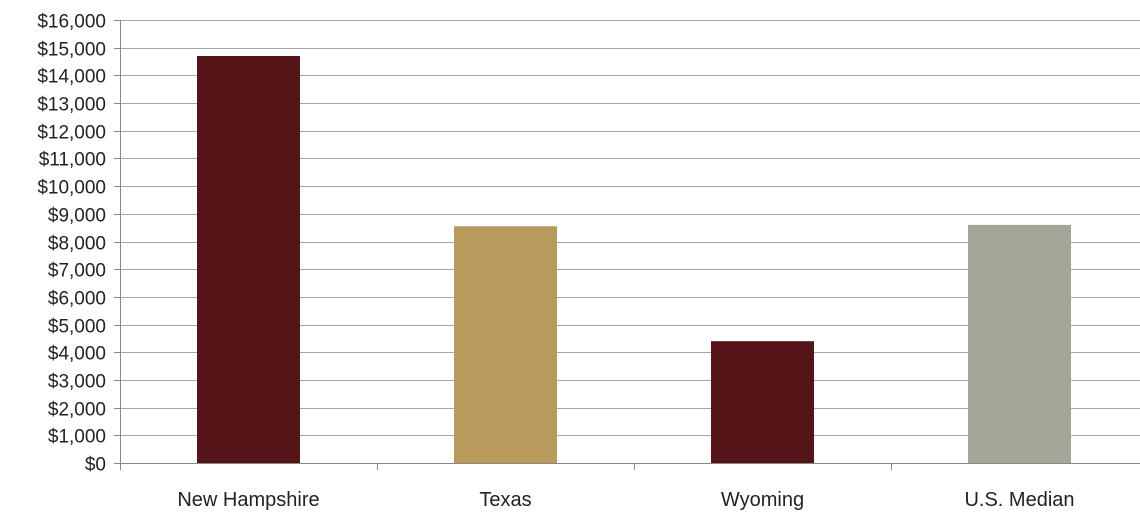  What do you see at coordinates (77, 327) in the screenshot?
I see `y-tick-label: $5,000` at bounding box center [77, 327].